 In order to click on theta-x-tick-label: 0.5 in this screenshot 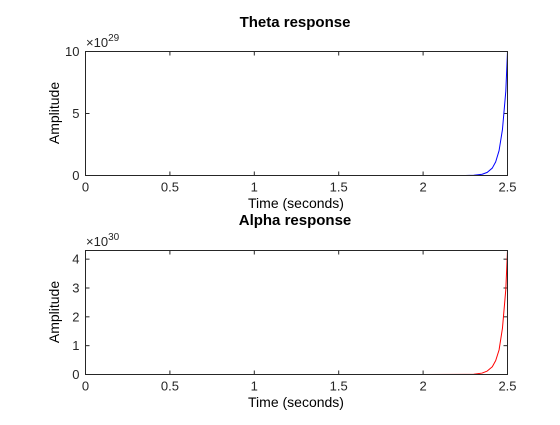, I will do `click(170, 187)`.